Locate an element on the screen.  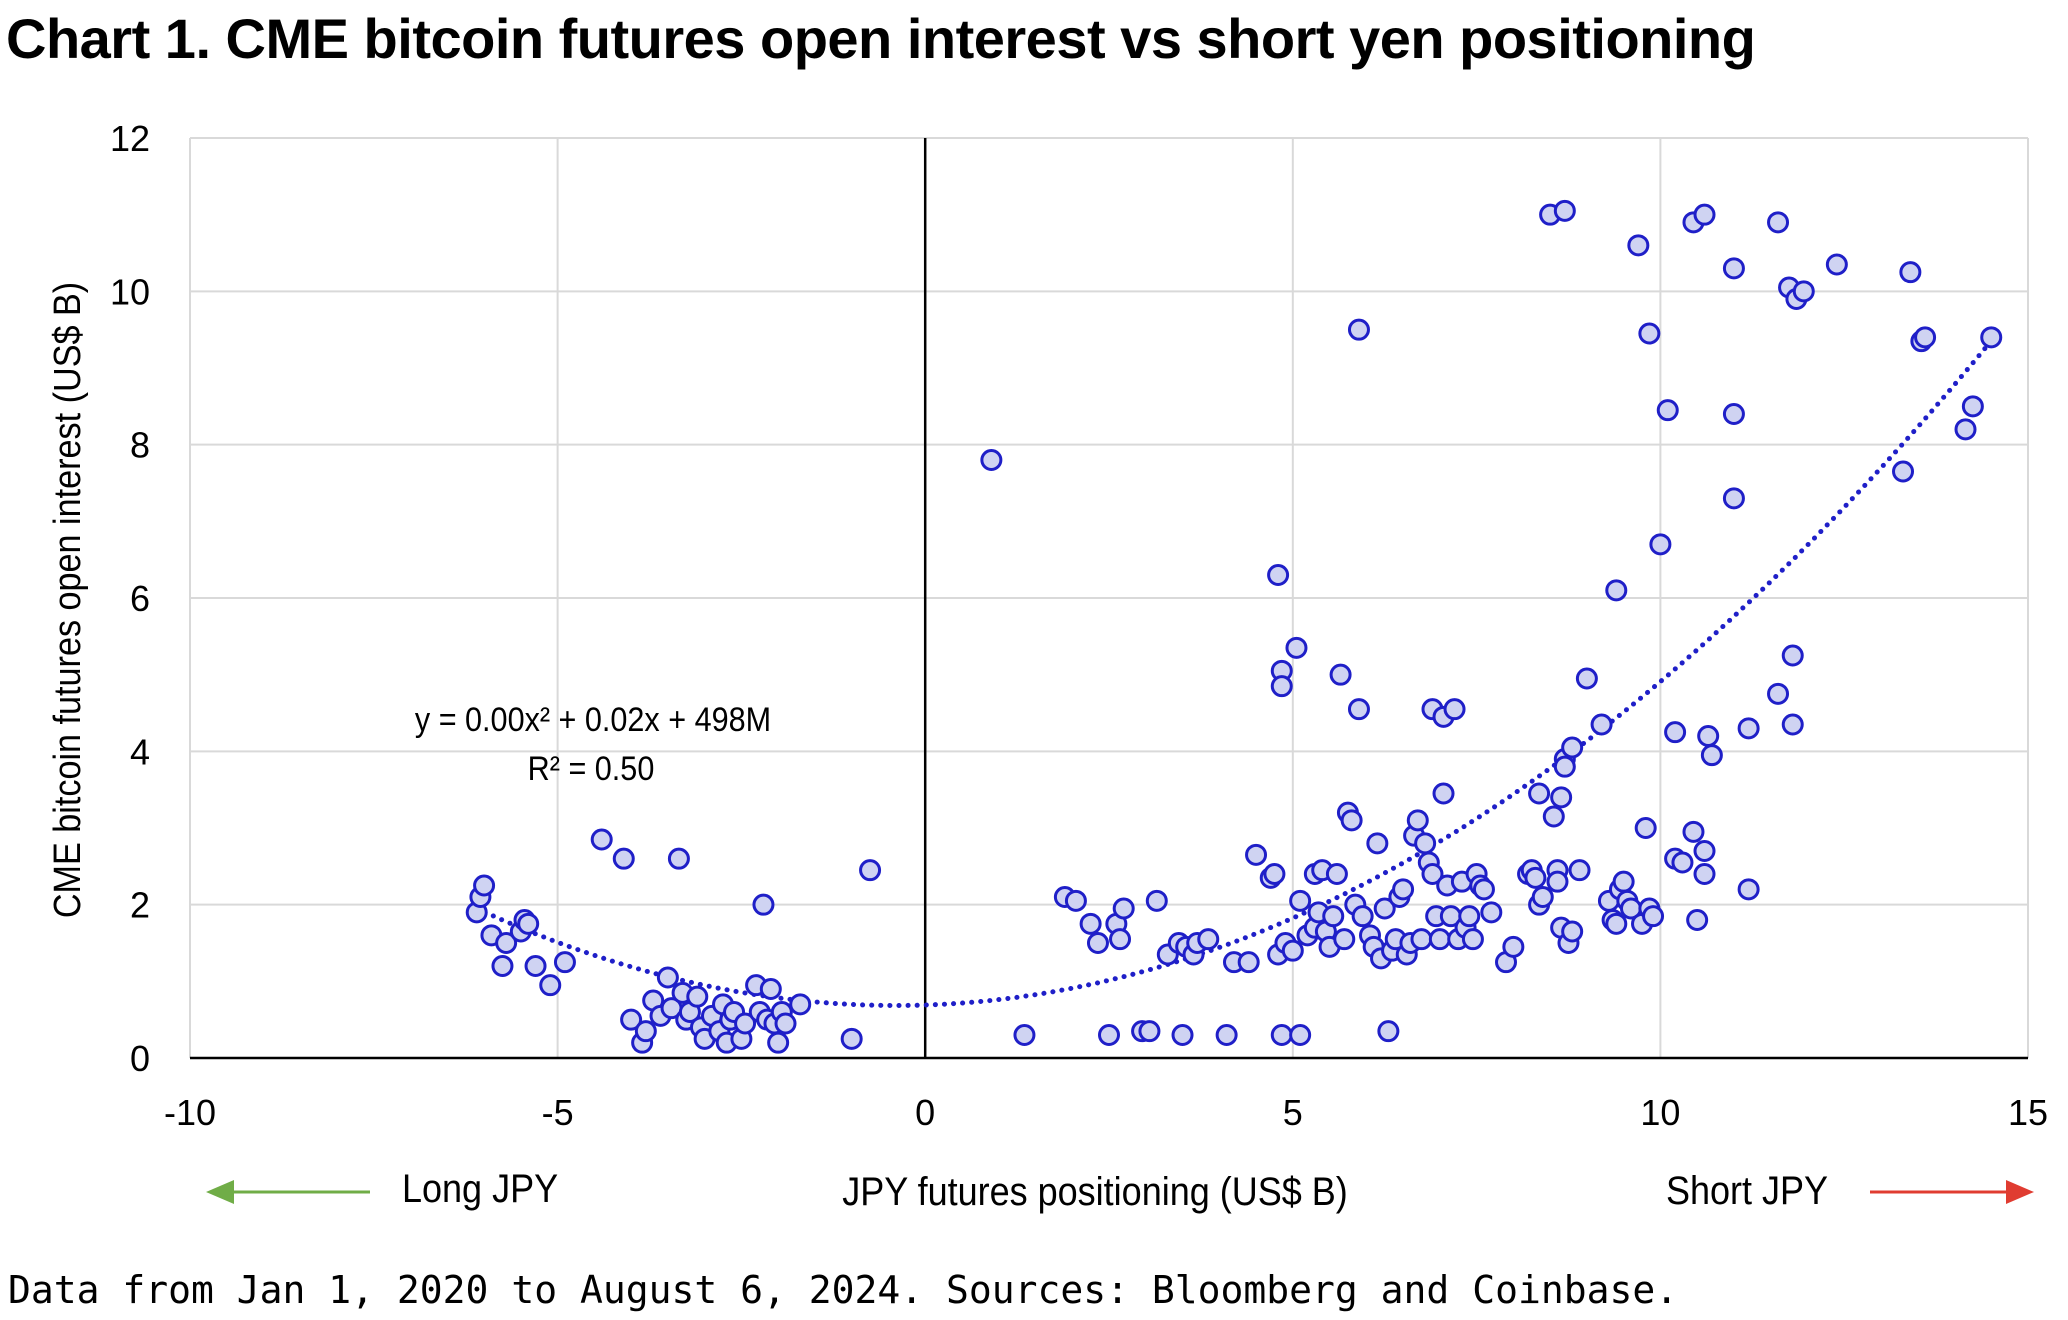
y-tick-label: 2 is located at coordinates (140, 905).